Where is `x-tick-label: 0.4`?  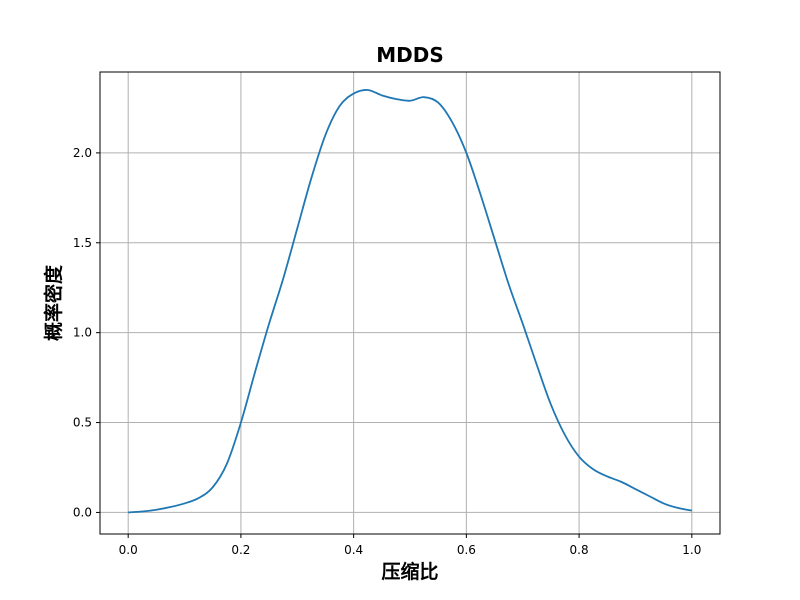 x-tick-label: 0.4 is located at coordinates (353, 550).